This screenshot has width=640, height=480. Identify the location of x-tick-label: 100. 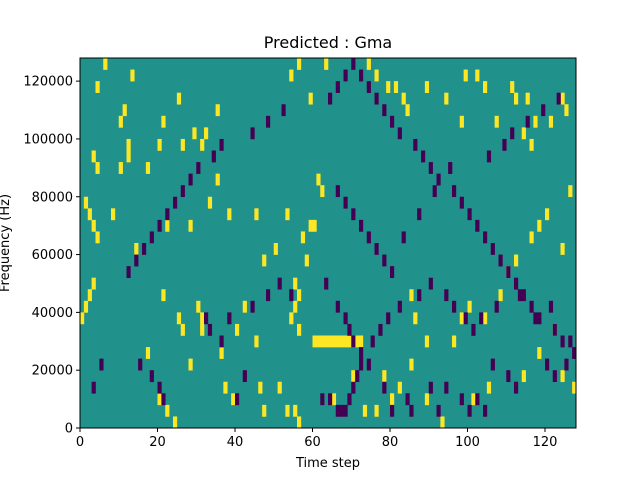
(467, 442).